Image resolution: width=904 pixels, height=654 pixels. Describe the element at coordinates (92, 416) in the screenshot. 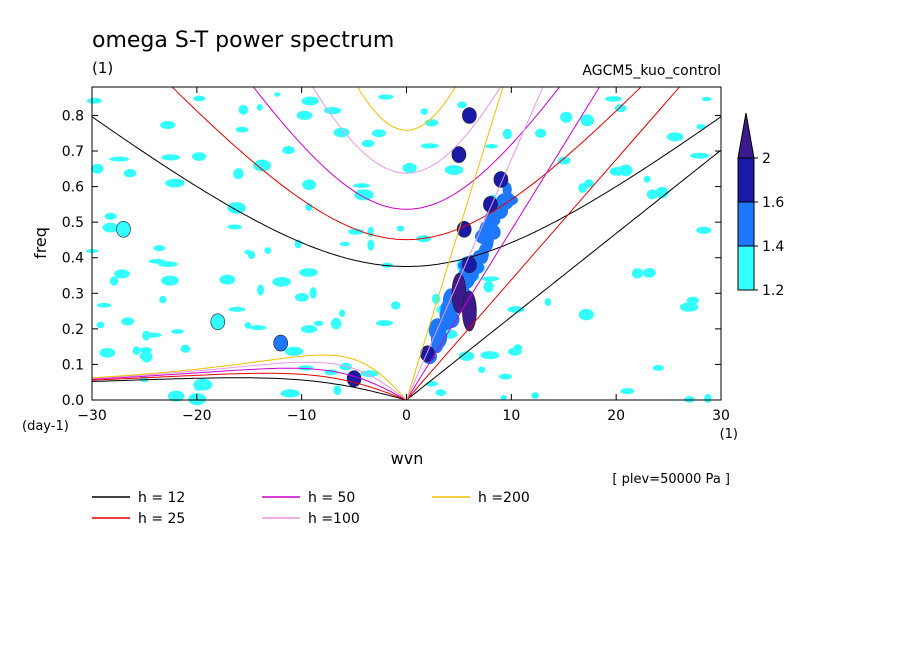

I see `x-tick-label: −30` at that location.